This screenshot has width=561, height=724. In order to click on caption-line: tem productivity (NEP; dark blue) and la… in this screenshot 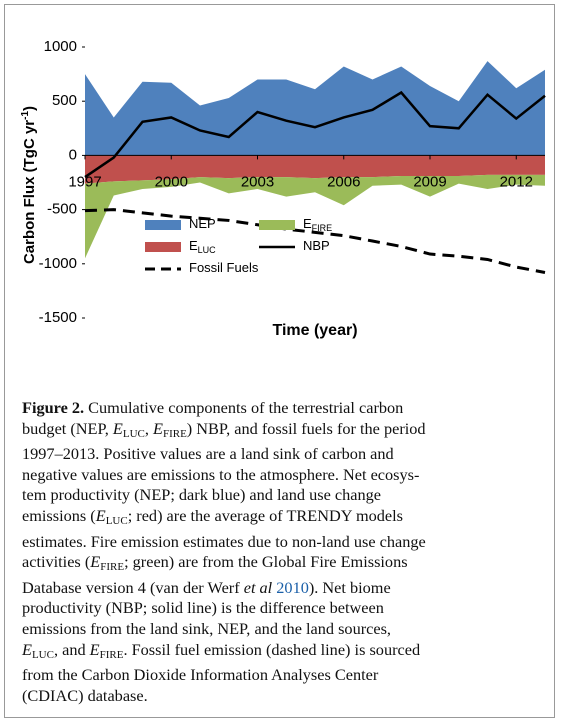, I will do `click(282, 495)`.